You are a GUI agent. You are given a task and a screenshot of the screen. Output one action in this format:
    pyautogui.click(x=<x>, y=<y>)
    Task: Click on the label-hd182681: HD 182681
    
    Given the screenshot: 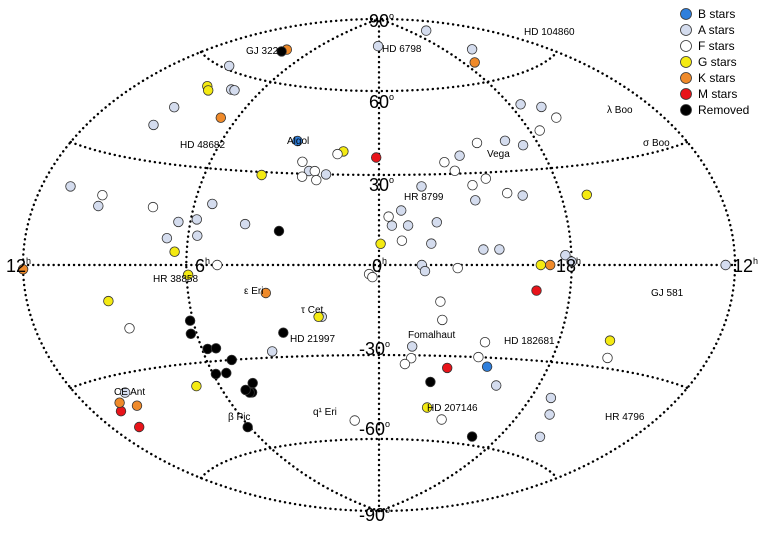 What is the action you would take?
    pyautogui.click(x=529, y=341)
    